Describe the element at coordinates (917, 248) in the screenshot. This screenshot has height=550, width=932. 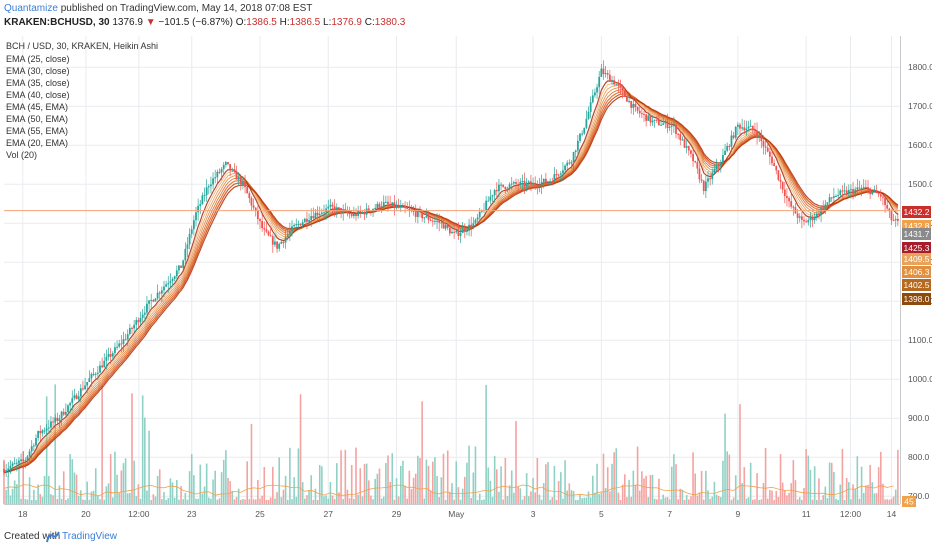
I see `price-tag-label: 1425.3` at that location.